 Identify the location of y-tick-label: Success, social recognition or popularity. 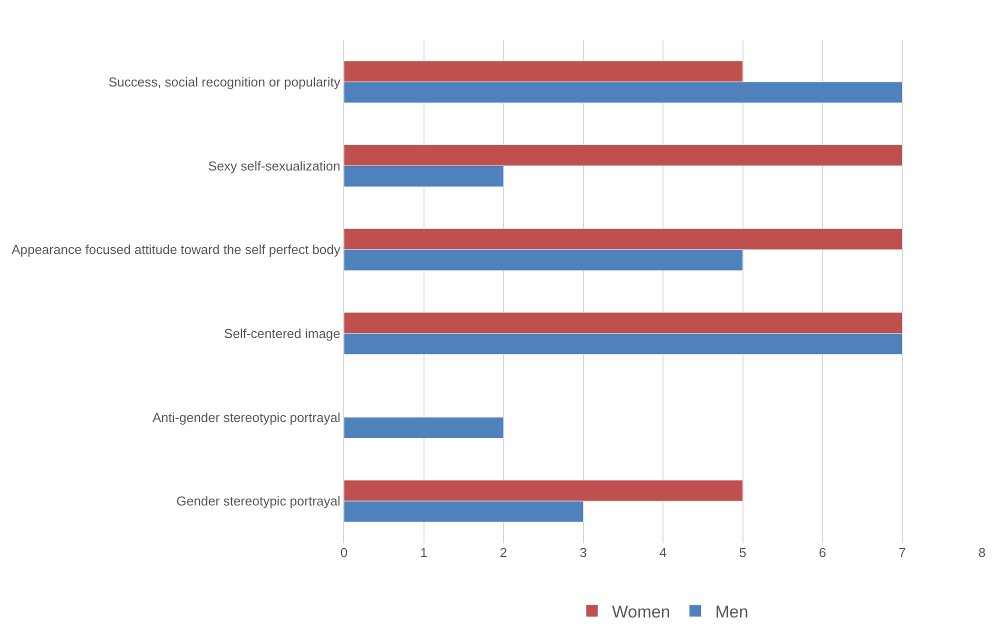
(224, 82).